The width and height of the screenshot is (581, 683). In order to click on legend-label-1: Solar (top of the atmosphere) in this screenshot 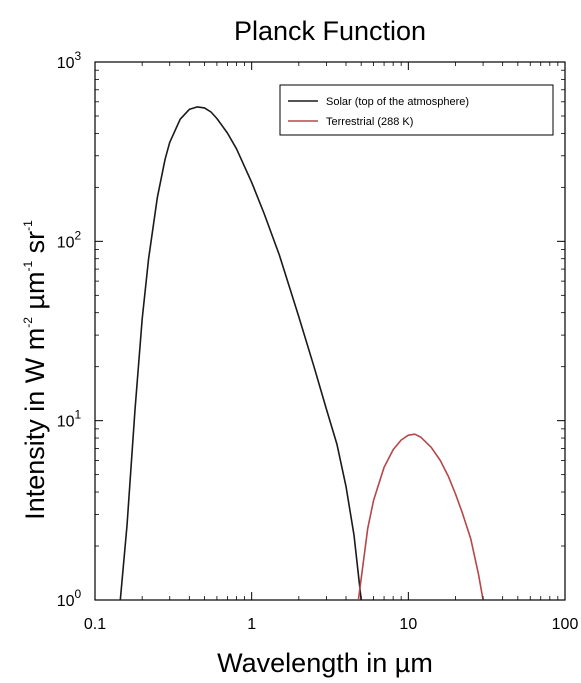, I will do `click(397, 102)`.